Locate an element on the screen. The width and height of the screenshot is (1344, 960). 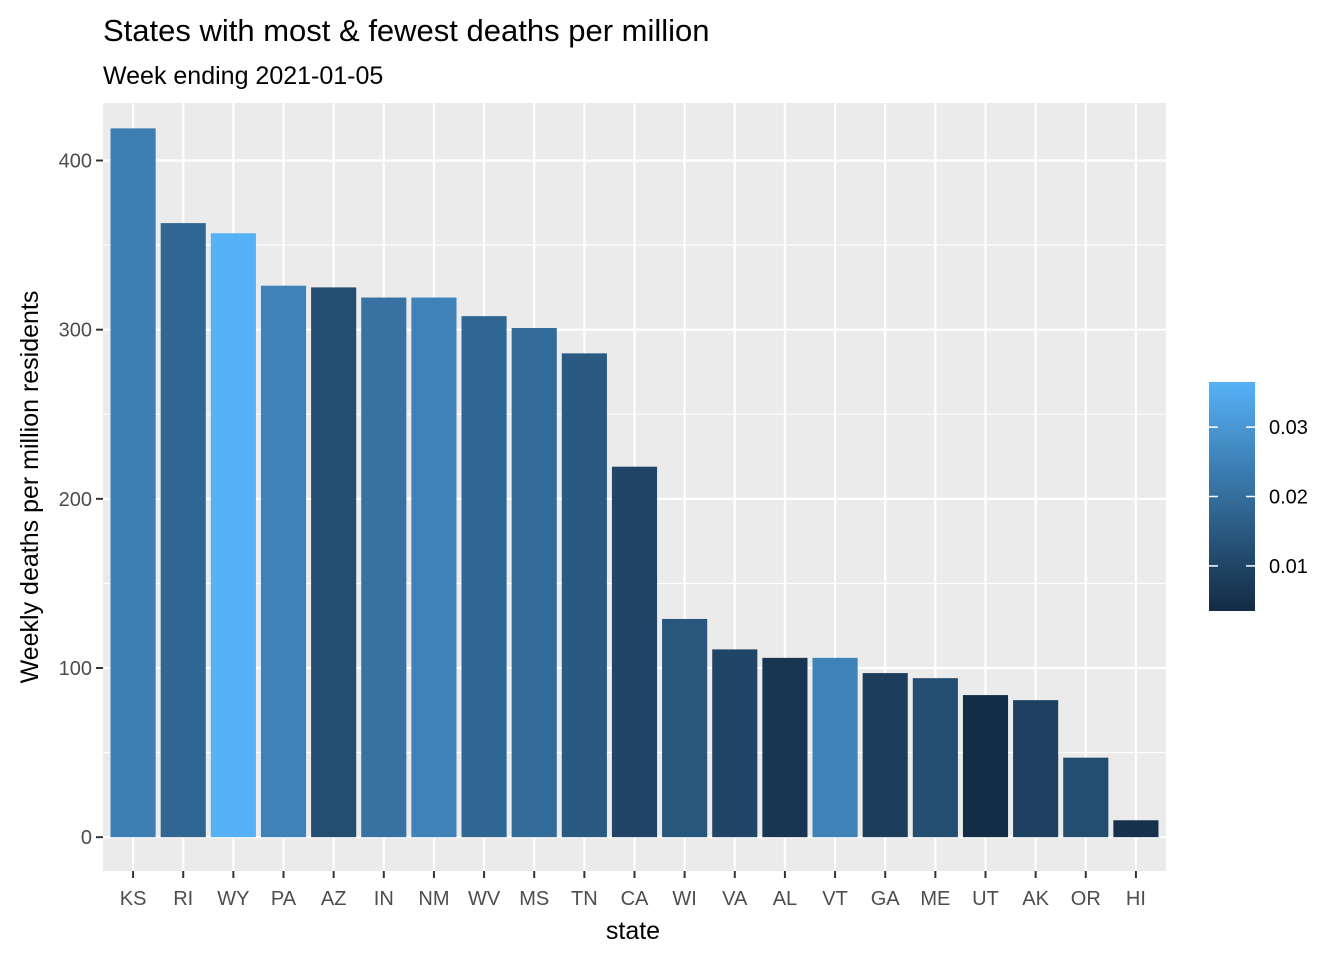
bar-vt is located at coordinates (835, 747).